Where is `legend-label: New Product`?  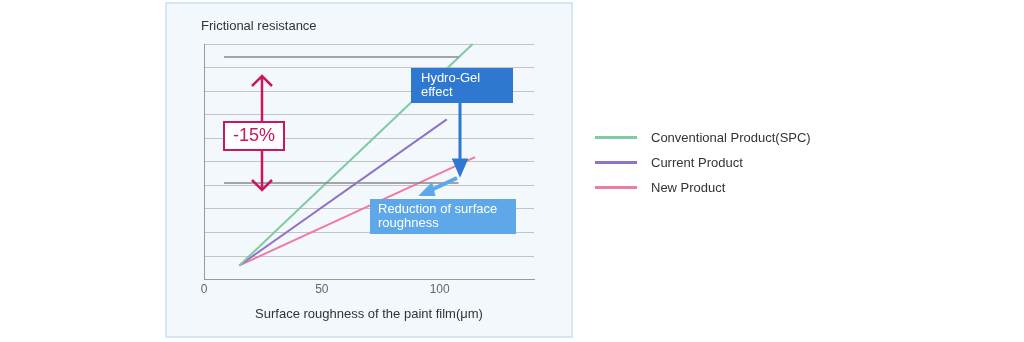
legend-label: New Product is located at coordinates (688, 187).